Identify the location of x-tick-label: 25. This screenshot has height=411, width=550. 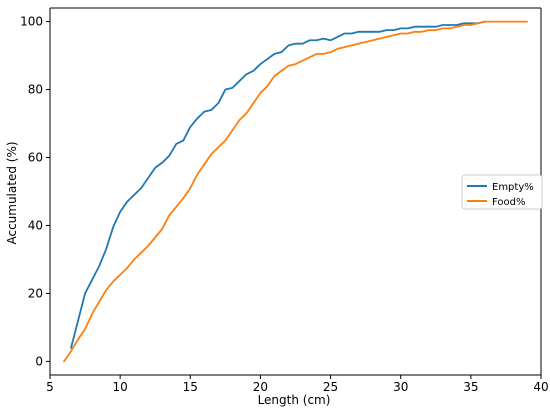
(330, 387).